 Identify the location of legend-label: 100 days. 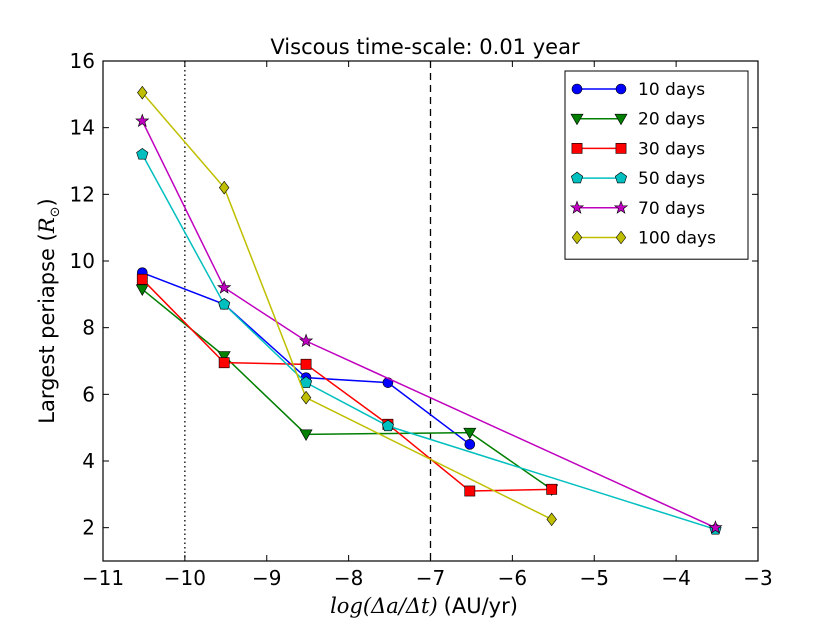
(677, 239).